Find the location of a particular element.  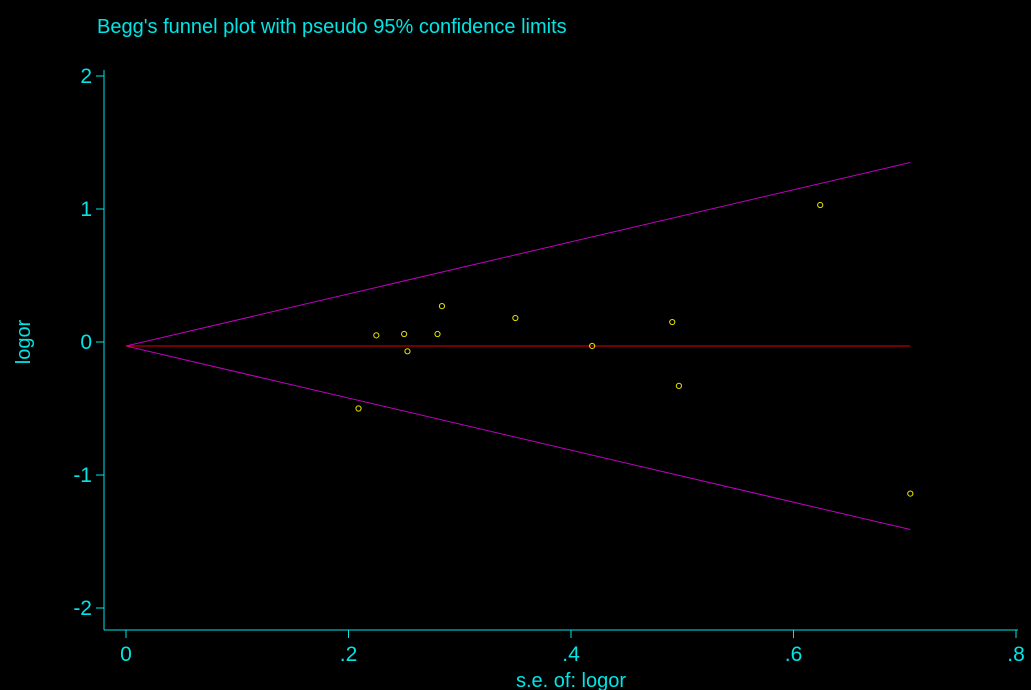

y-axis-label: logor is located at coordinates (24, 341).